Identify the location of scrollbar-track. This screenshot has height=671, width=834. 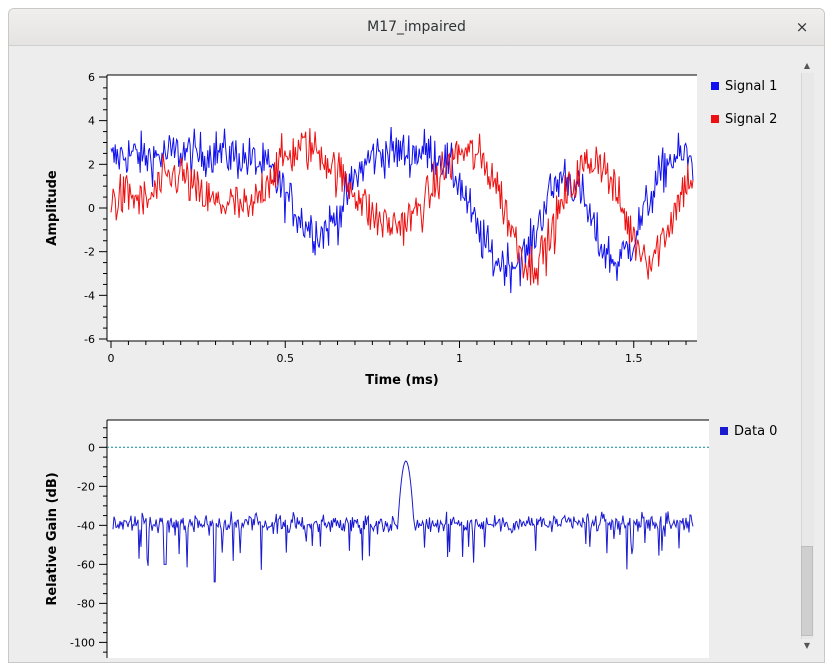
(807, 356).